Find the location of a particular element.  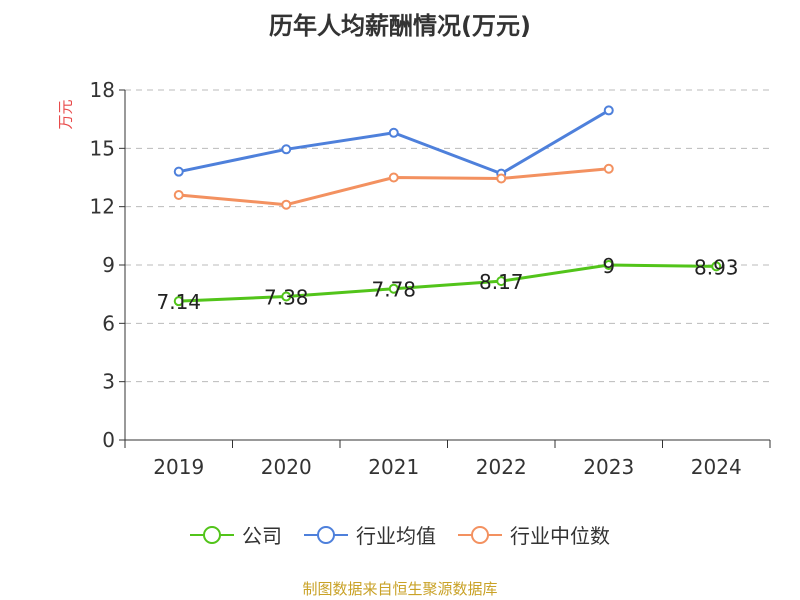

data-label: 8.93 is located at coordinates (716, 267).